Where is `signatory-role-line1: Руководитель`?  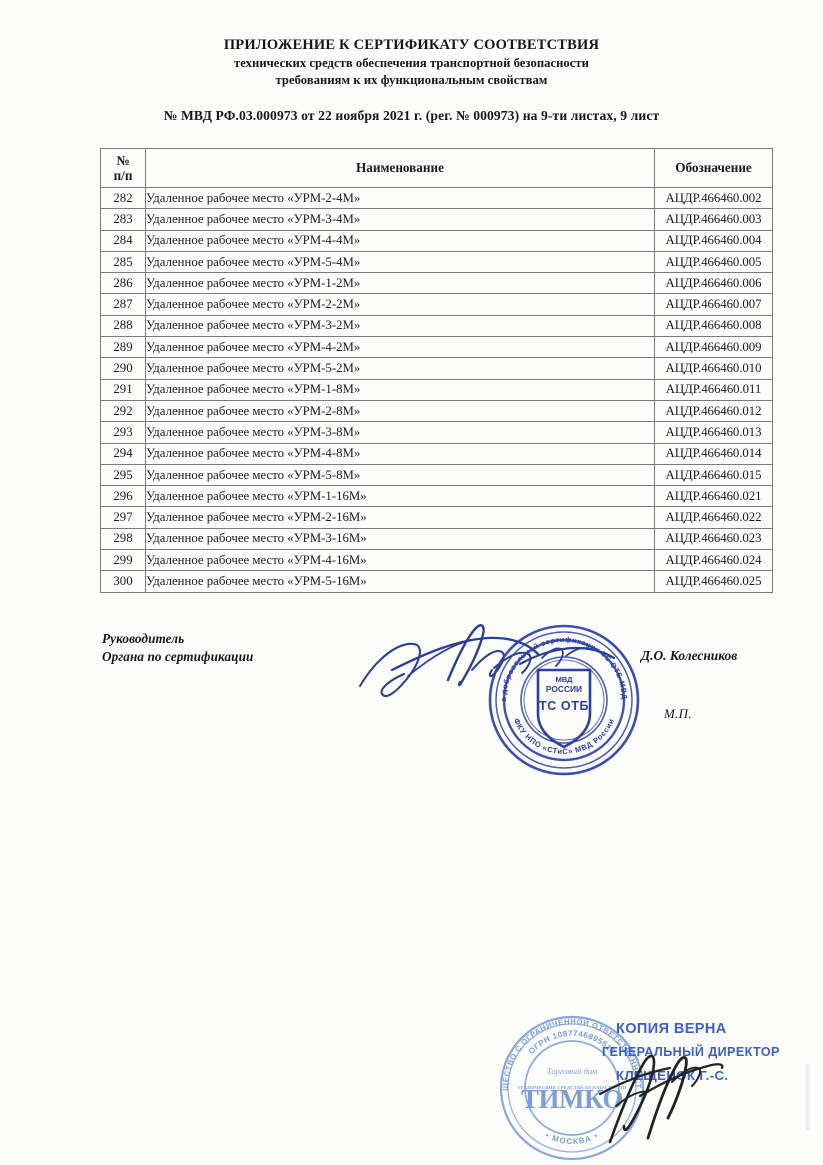 signatory-role-line1: Руководитель is located at coordinates (143, 638).